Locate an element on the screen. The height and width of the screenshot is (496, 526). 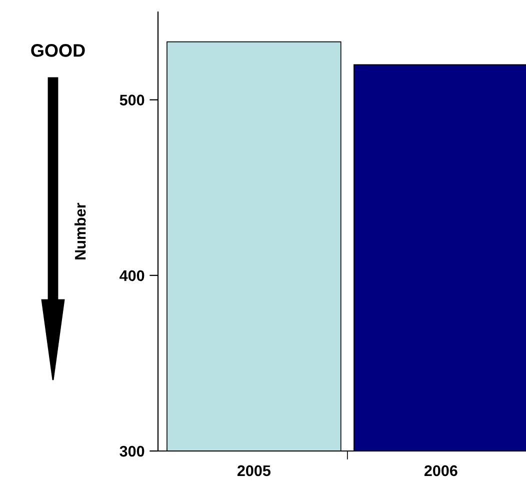
y-tick-label: 300 is located at coordinates (132, 451).